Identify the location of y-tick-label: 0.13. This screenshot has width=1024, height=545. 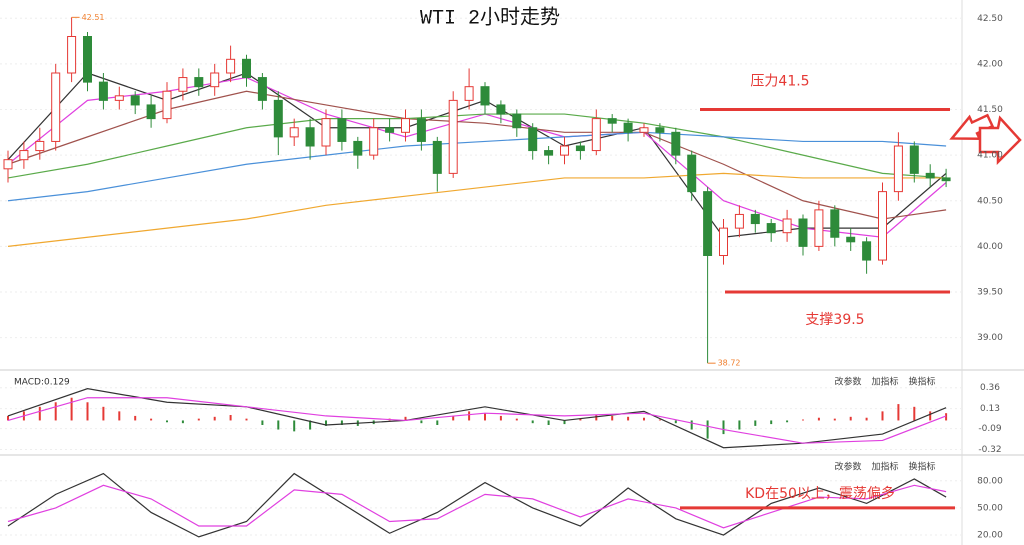
(990, 409).